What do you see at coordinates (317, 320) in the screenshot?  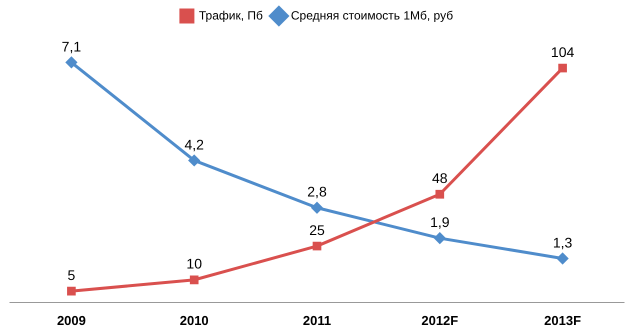 I see `x-tick-label: 2011` at bounding box center [317, 320].